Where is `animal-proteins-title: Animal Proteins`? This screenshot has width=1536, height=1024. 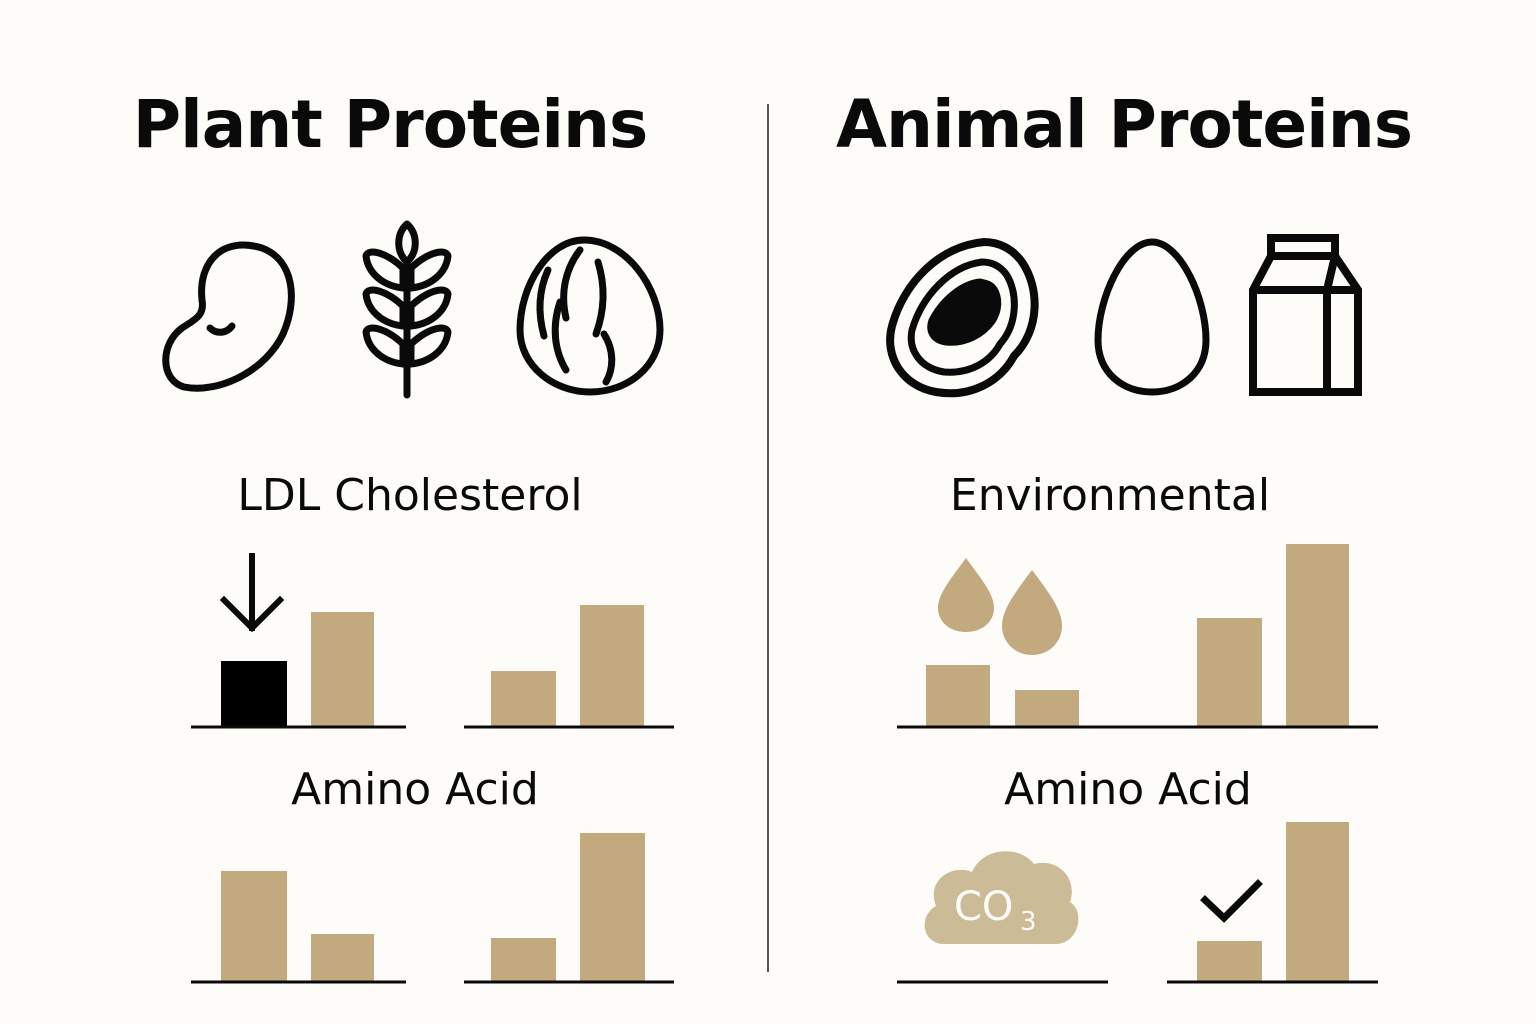 animal-proteins-title: Animal Proteins is located at coordinates (1124, 124).